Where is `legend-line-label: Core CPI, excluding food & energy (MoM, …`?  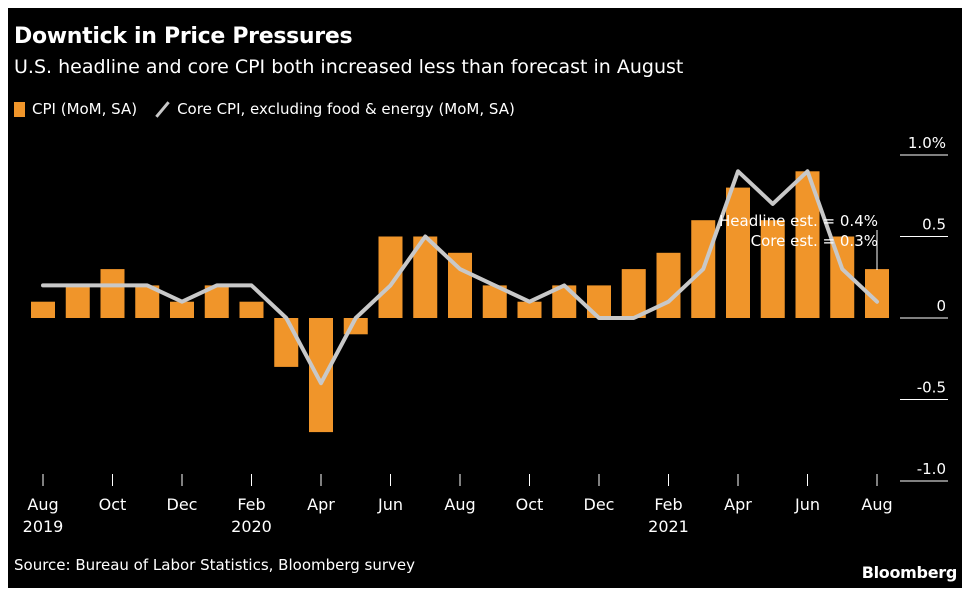
legend-line-label: Core CPI, excluding food & energy (MoM, … is located at coordinates (346, 109).